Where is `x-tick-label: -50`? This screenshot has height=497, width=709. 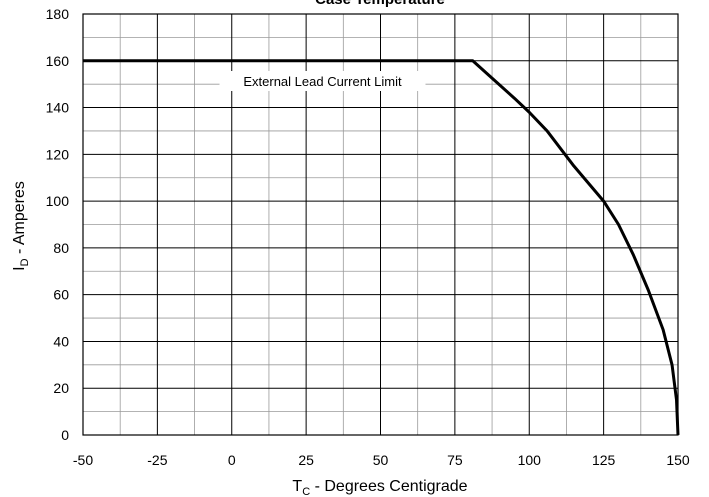 x-tick-label: -50 is located at coordinates (83, 460).